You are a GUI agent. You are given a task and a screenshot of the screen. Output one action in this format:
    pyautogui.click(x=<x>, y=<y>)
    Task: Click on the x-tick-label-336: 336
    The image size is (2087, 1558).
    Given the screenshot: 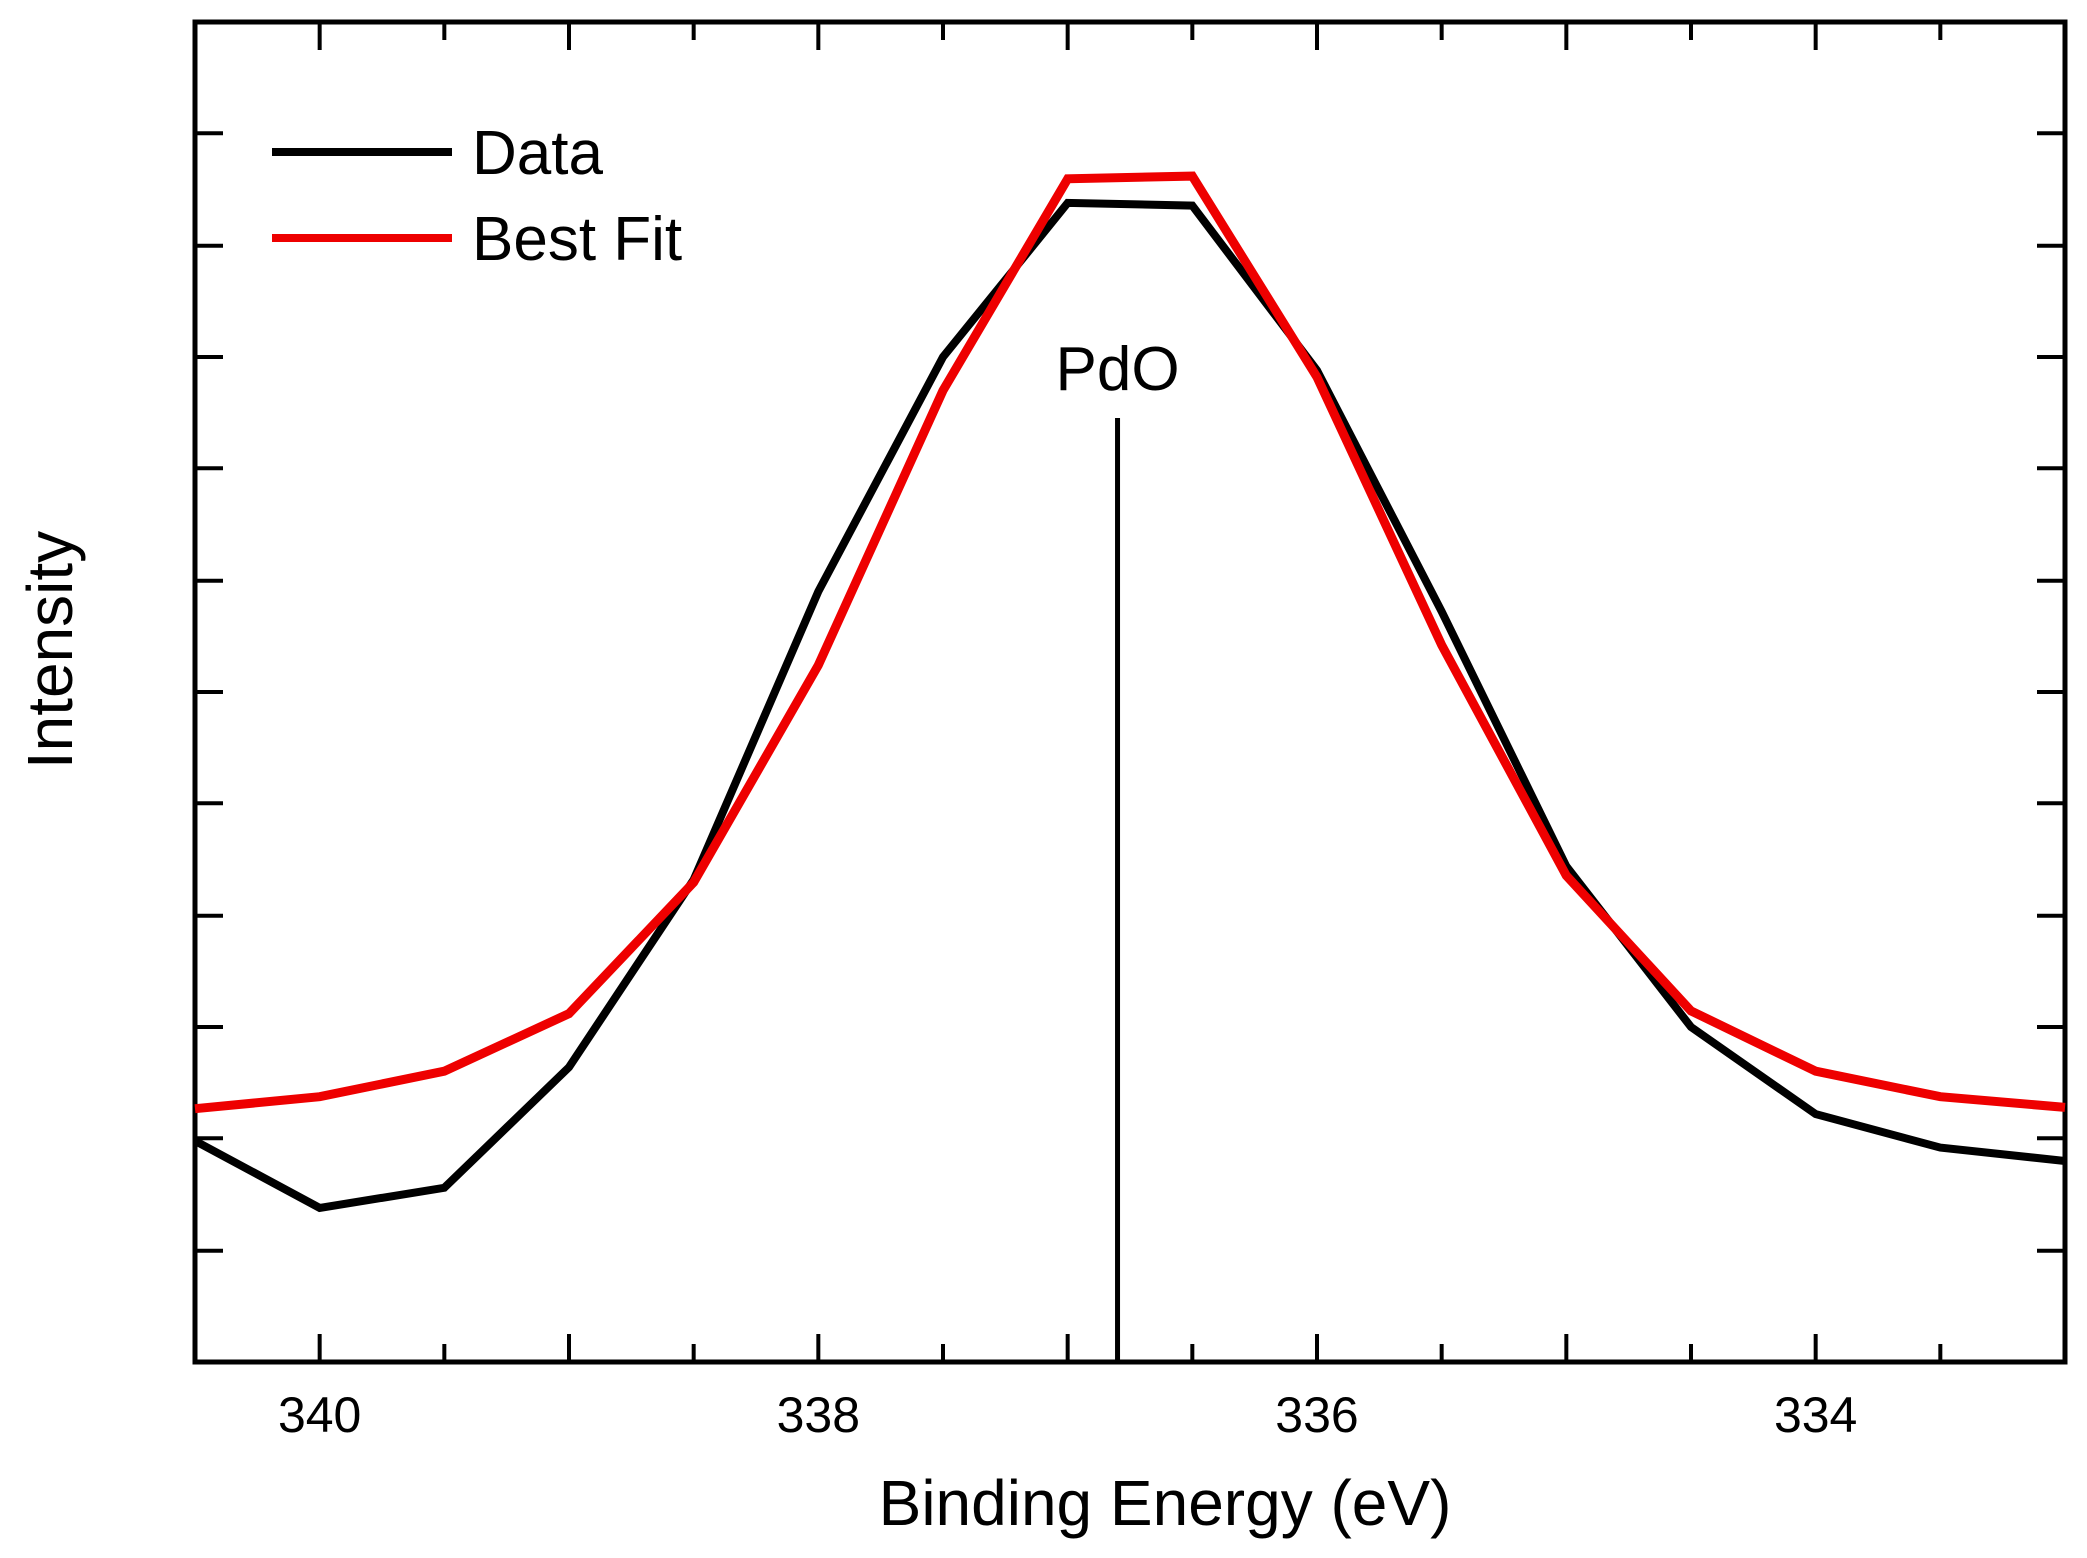 What is the action you would take?
    pyautogui.click(x=1316, y=1415)
    